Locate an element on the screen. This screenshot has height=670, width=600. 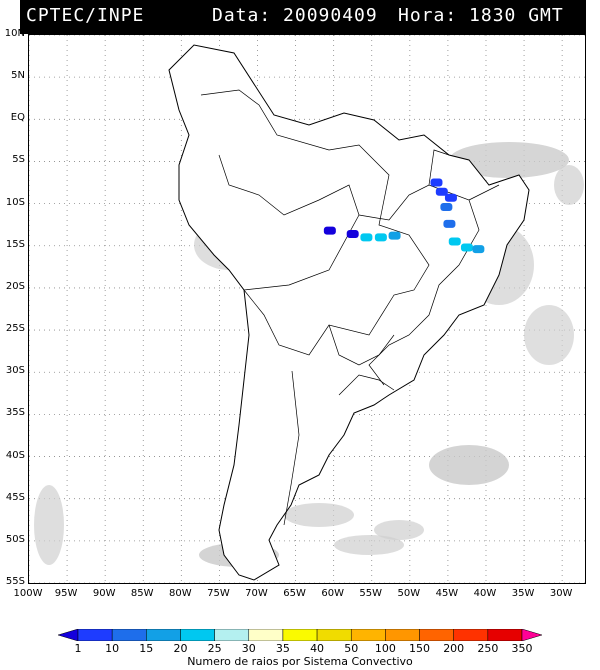
colorbar-tick-label: 40 is located at coordinates (317, 648).